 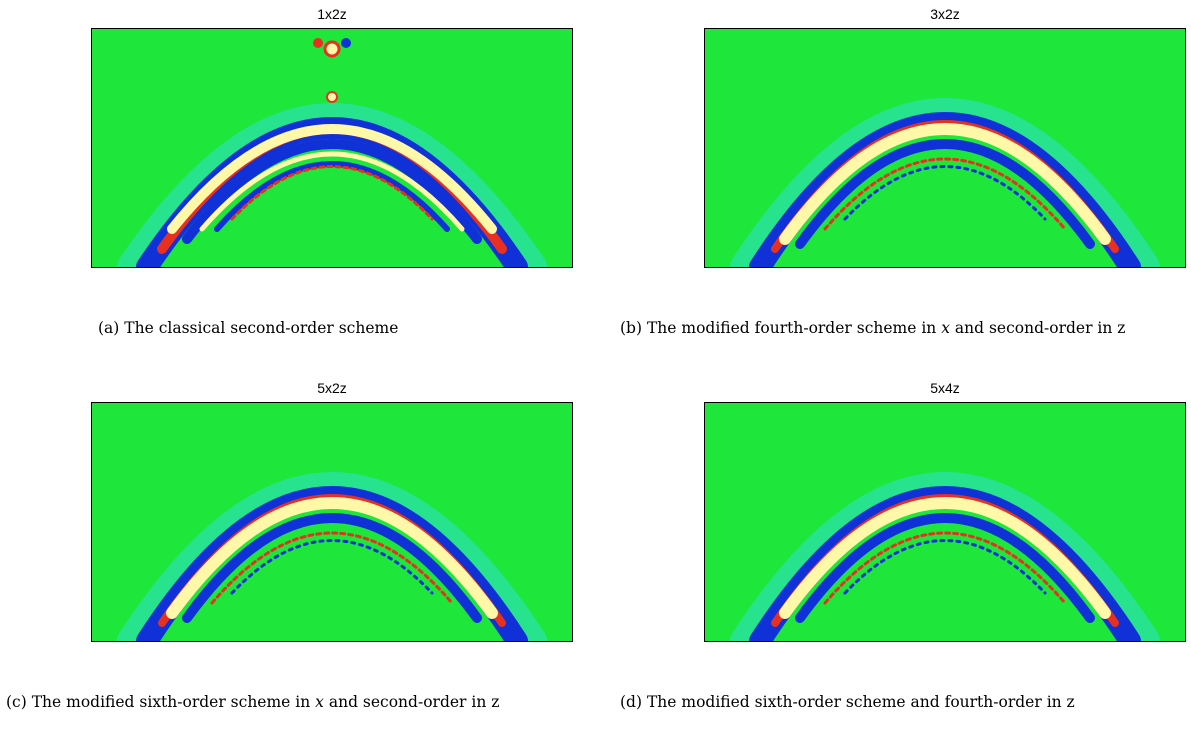 I want to click on caption-a: (a) The classical second-order scheme, so click(x=348, y=328).